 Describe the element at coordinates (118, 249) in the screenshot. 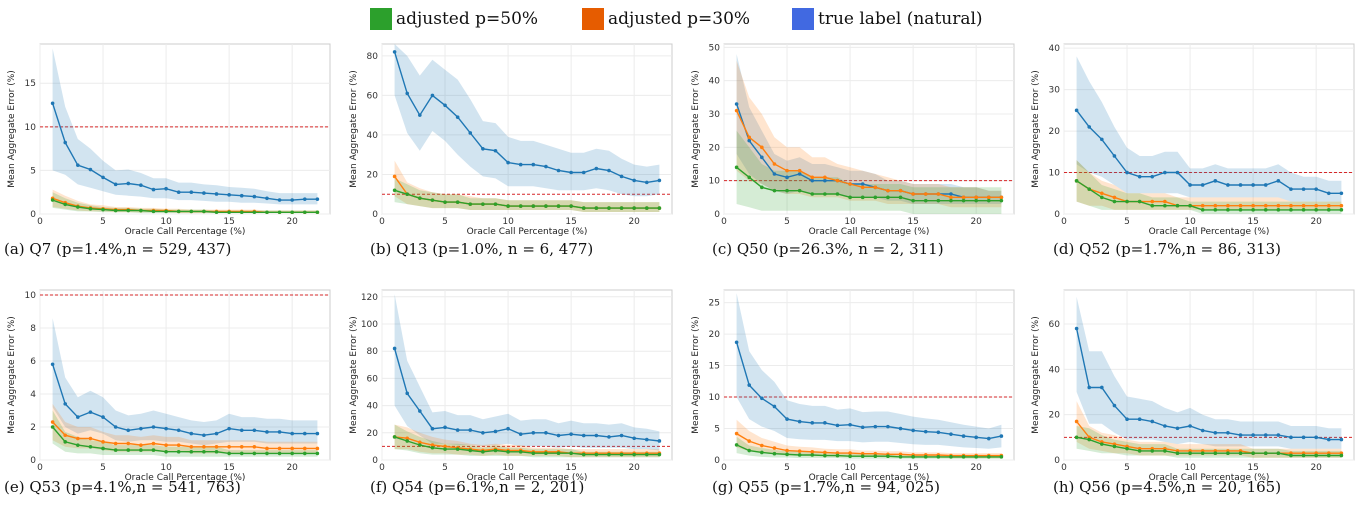

I see `chart-caption-1: (a) Q7 (p=1.4%,n = 529, 437)` at that location.